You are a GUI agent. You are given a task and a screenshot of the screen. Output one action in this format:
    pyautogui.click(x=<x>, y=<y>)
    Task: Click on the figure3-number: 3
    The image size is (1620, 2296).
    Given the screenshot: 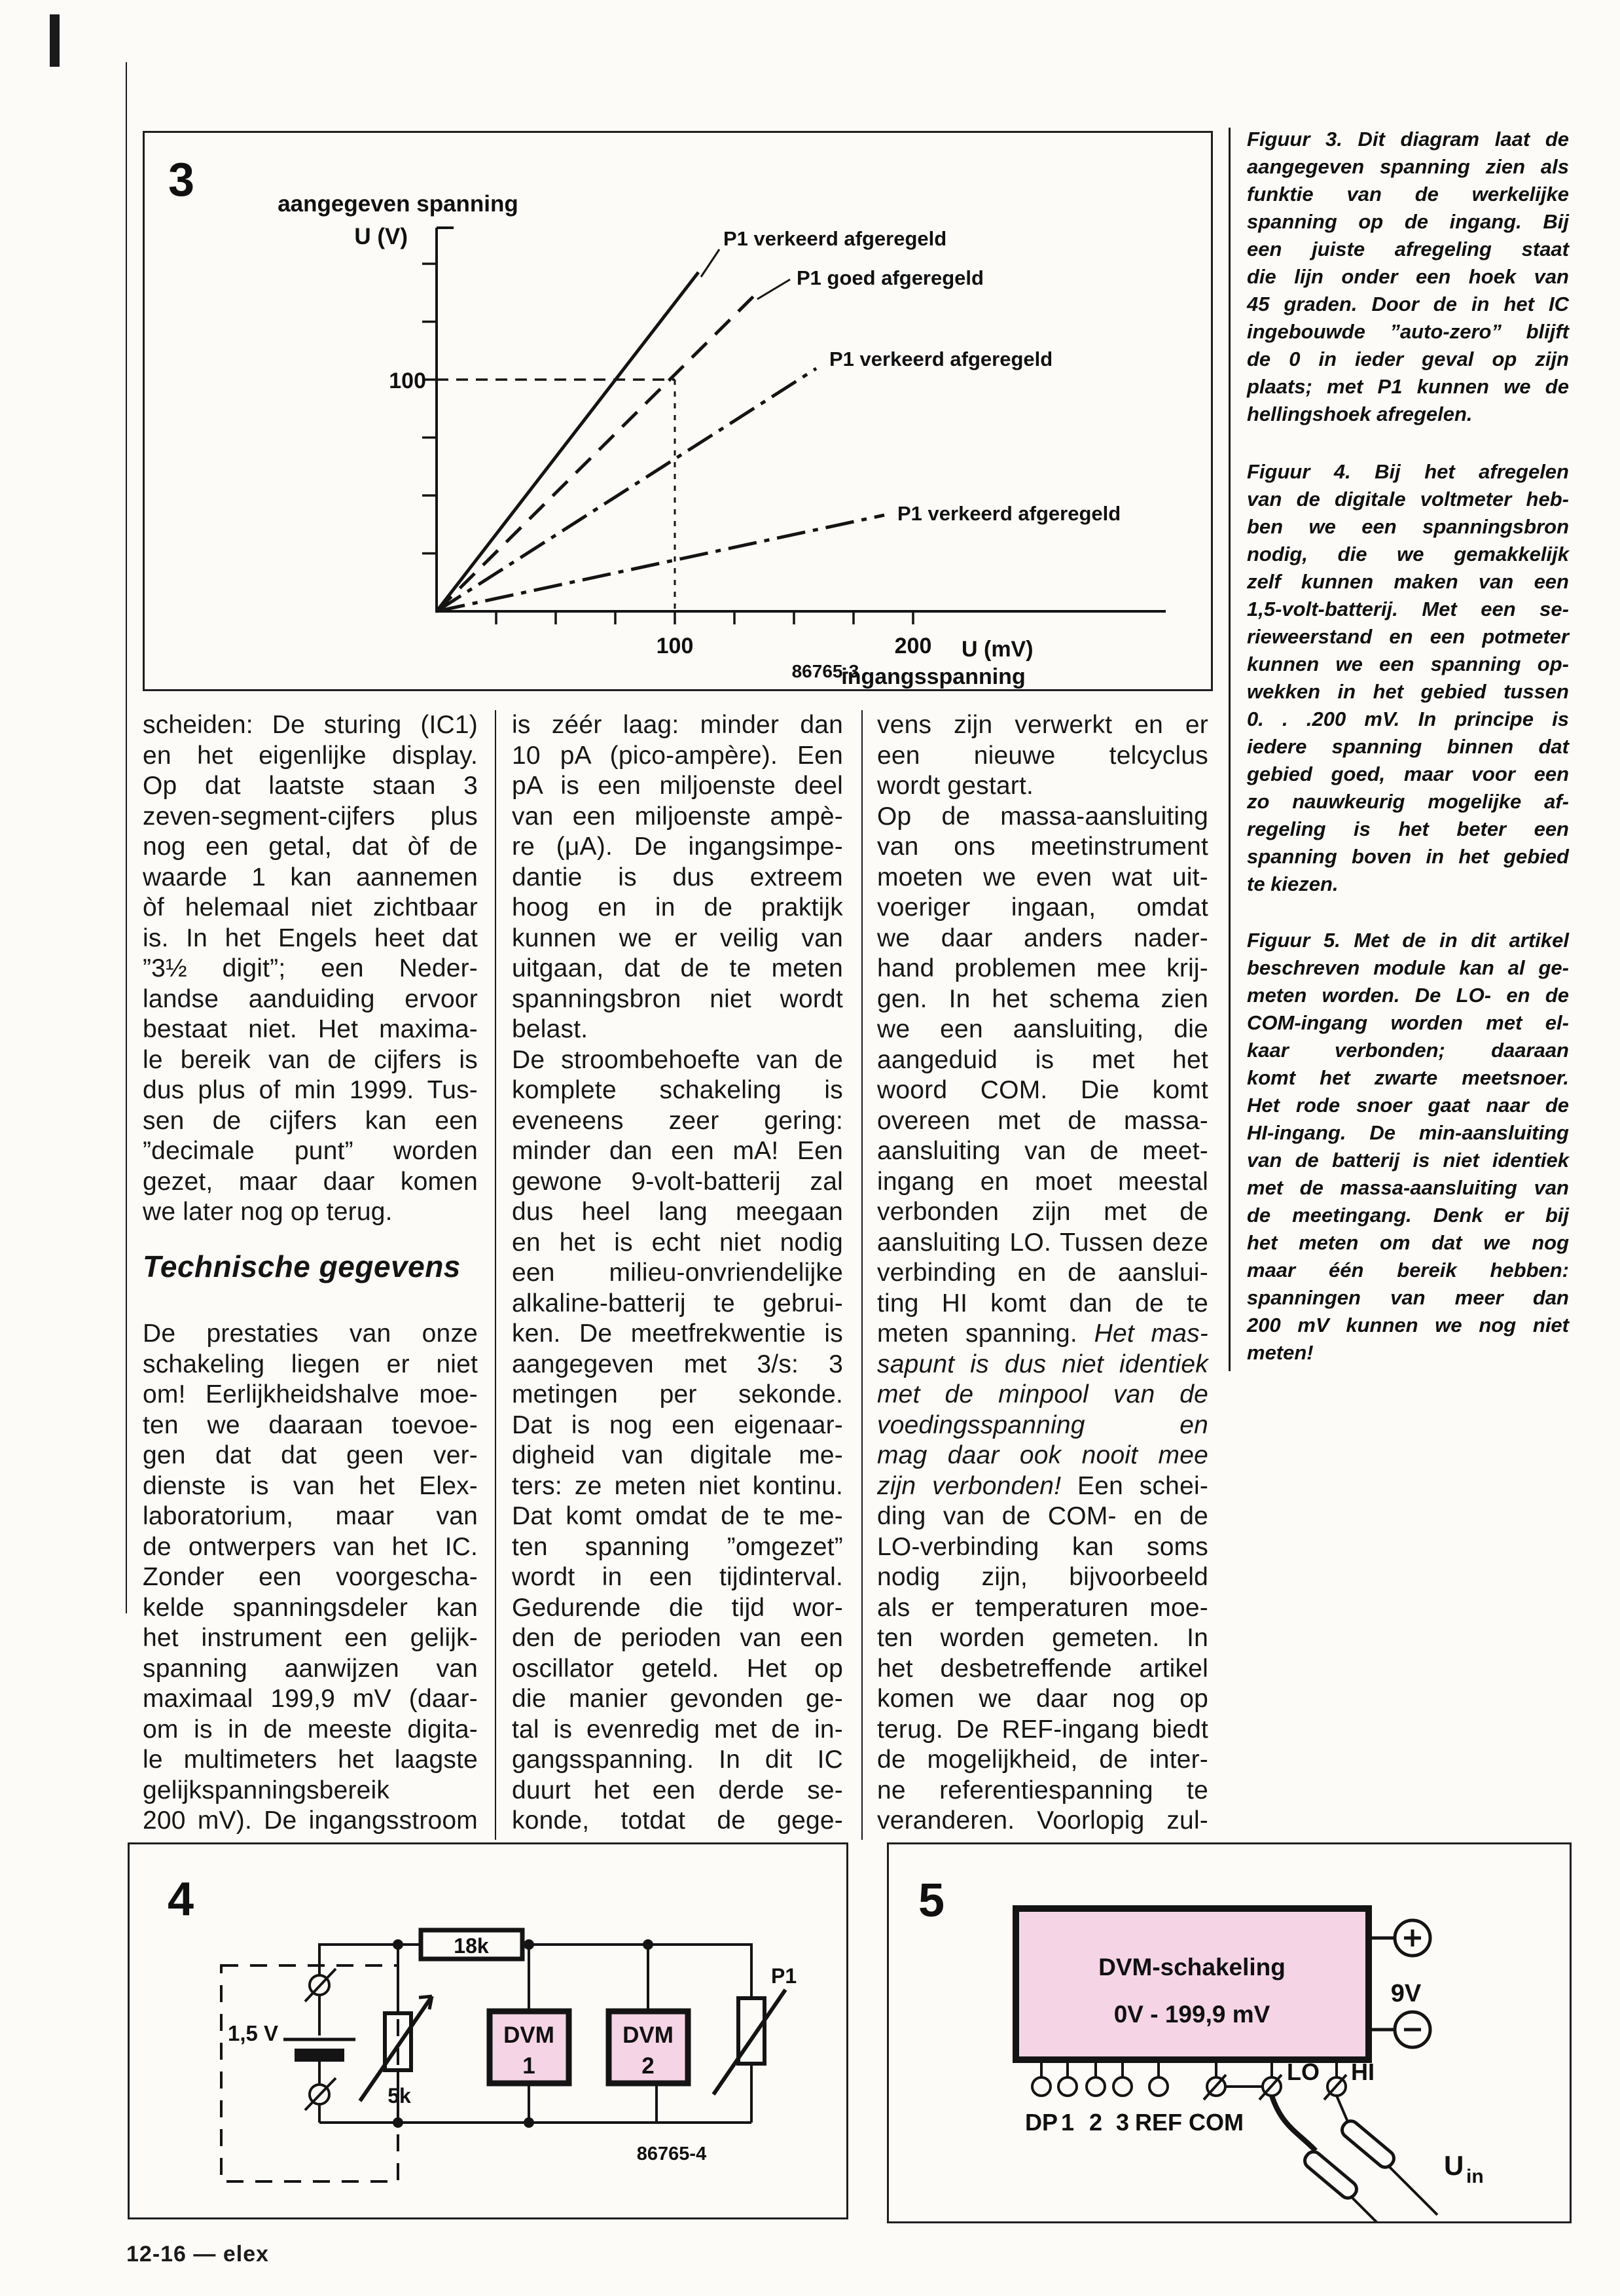 What is the action you would take?
    pyautogui.click(x=181, y=180)
    